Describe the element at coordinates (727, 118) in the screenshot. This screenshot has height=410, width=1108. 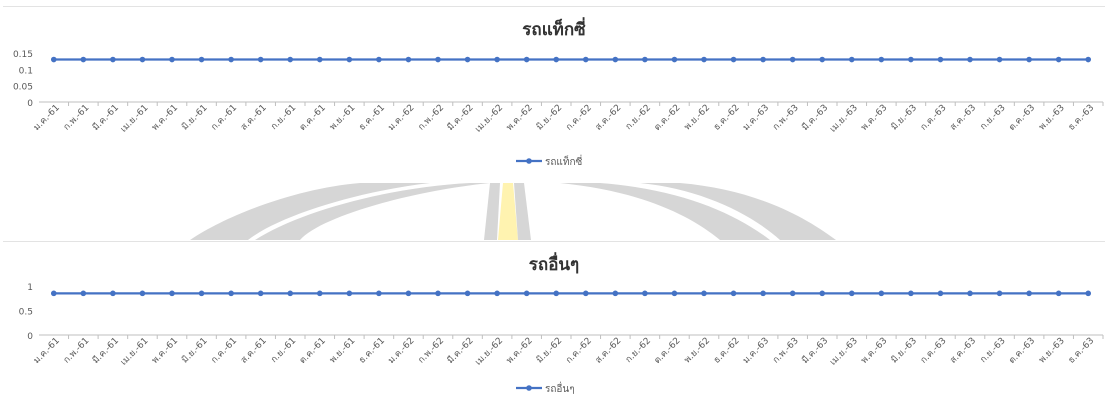
I see `x-tick-label: ธ.ค.-62` at that location.